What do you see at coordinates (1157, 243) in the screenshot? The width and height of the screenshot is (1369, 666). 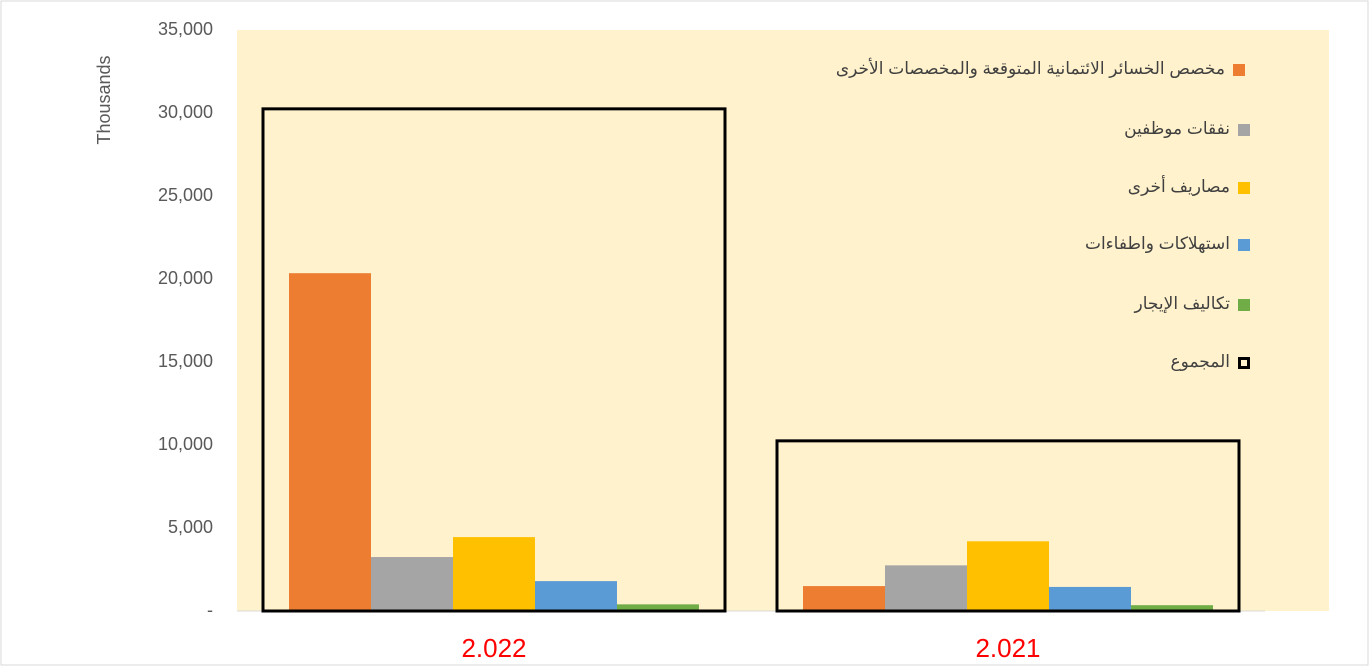 I see `legend-label: استهلاكات واطفاءات` at bounding box center [1157, 243].